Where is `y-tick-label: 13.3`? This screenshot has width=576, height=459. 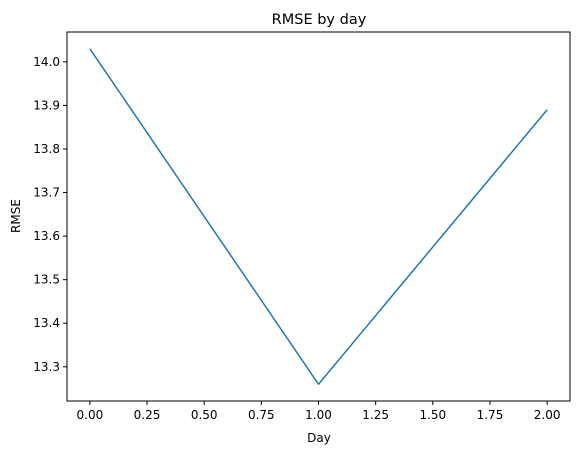 y-tick-label: 13.3 is located at coordinates (46, 367).